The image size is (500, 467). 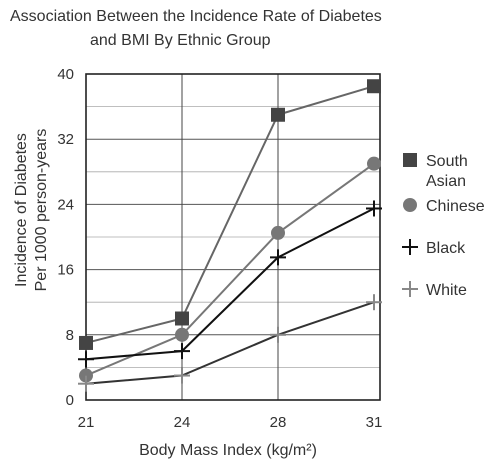 What do you see at coordinates (278, 422) in the screenshot?
I see `x-tick-label: 28` at bounding box center [278, 422].